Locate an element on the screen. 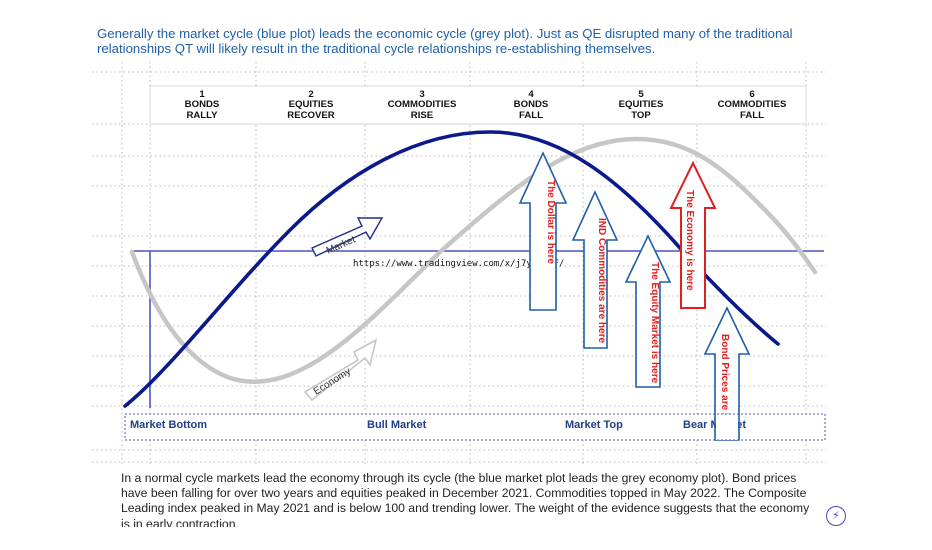 This screenshot has height=550, width=932. phase-1: 1 BONDS RALLY is located at coordinates (202, 105).